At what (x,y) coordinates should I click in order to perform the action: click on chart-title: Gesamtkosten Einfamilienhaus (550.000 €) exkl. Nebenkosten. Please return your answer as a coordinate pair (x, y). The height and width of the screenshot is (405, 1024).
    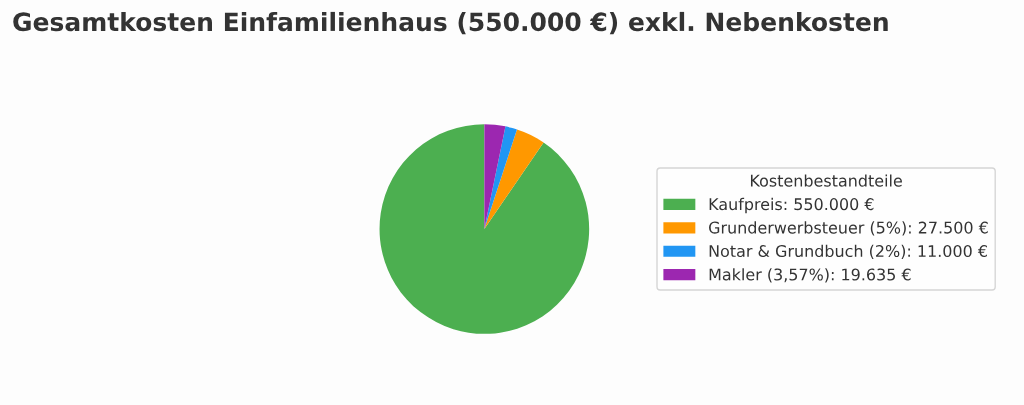
    Looking at the image, I should click on (450, 23).